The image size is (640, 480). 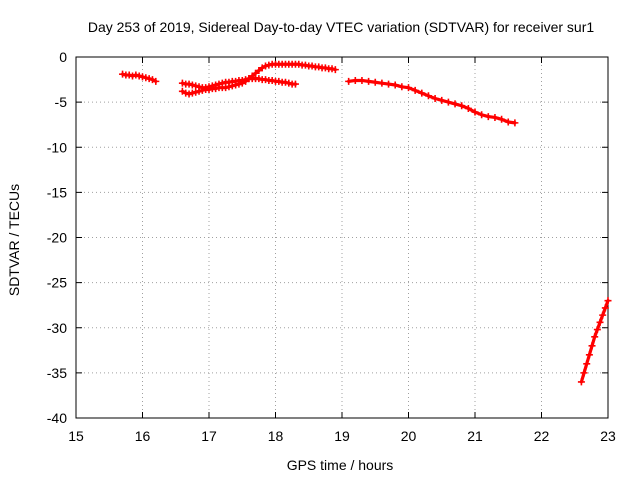 I want to click on y-tick-label: -20, so click(x=57, y=238).